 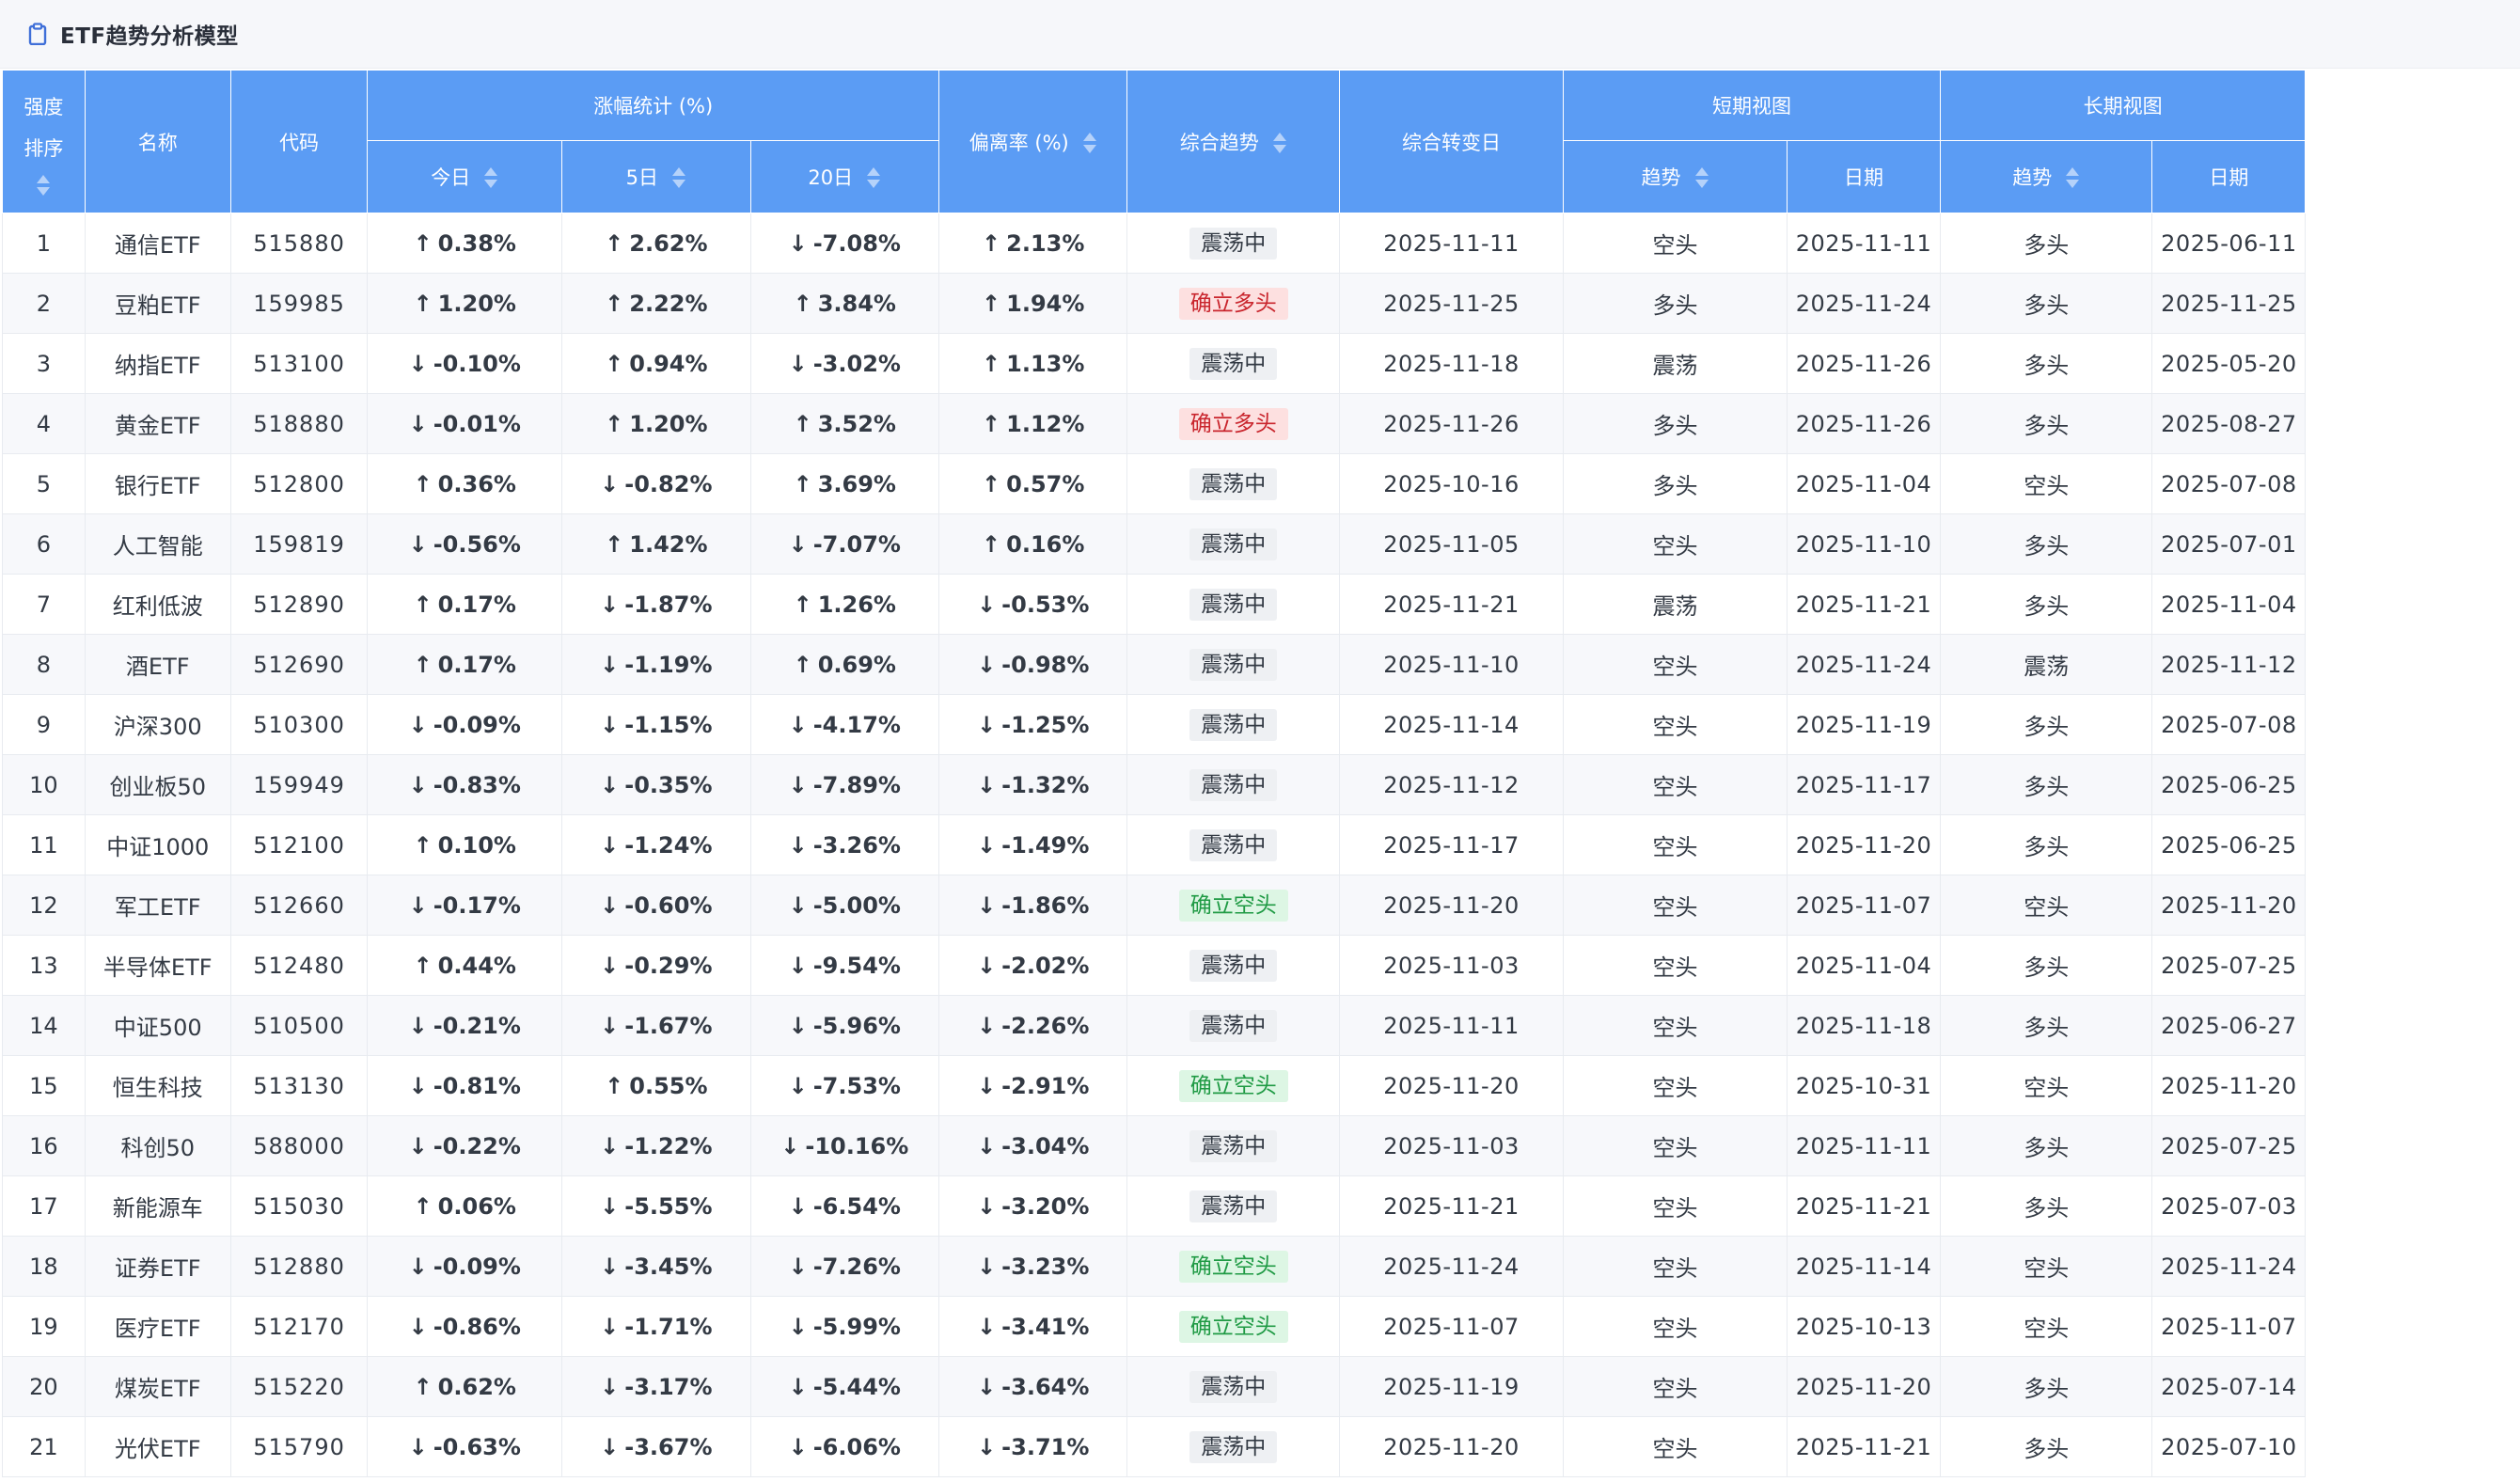 What do you see at coordinates (873, 178) in the screenshot?
I see `sort-20d-icon` at bounding box center [873, 178].